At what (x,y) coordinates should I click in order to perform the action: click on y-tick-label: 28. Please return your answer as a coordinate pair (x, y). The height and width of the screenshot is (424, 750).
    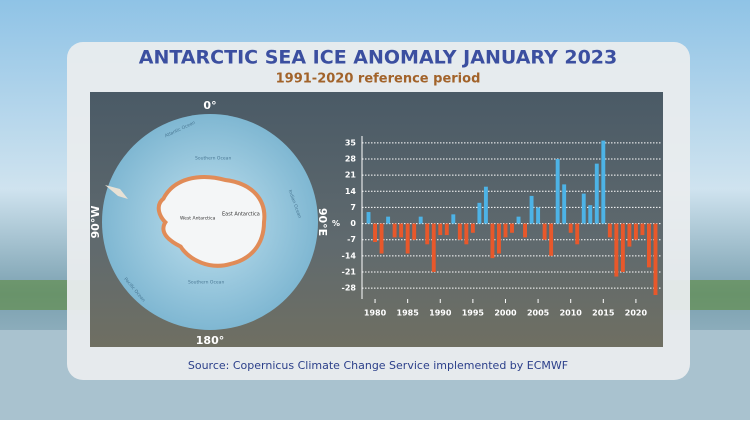
    Looking at the image, I should click on (351, 159).